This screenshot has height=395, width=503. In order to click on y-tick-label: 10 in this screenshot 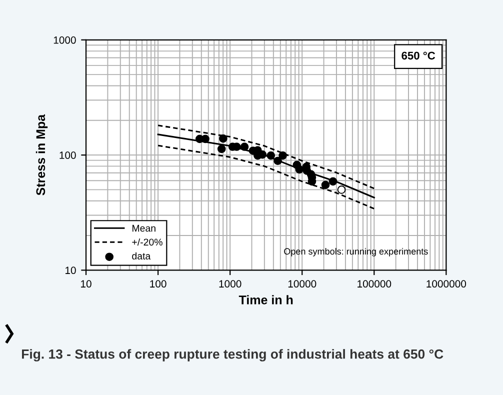, I will do `click(71, 270)`.